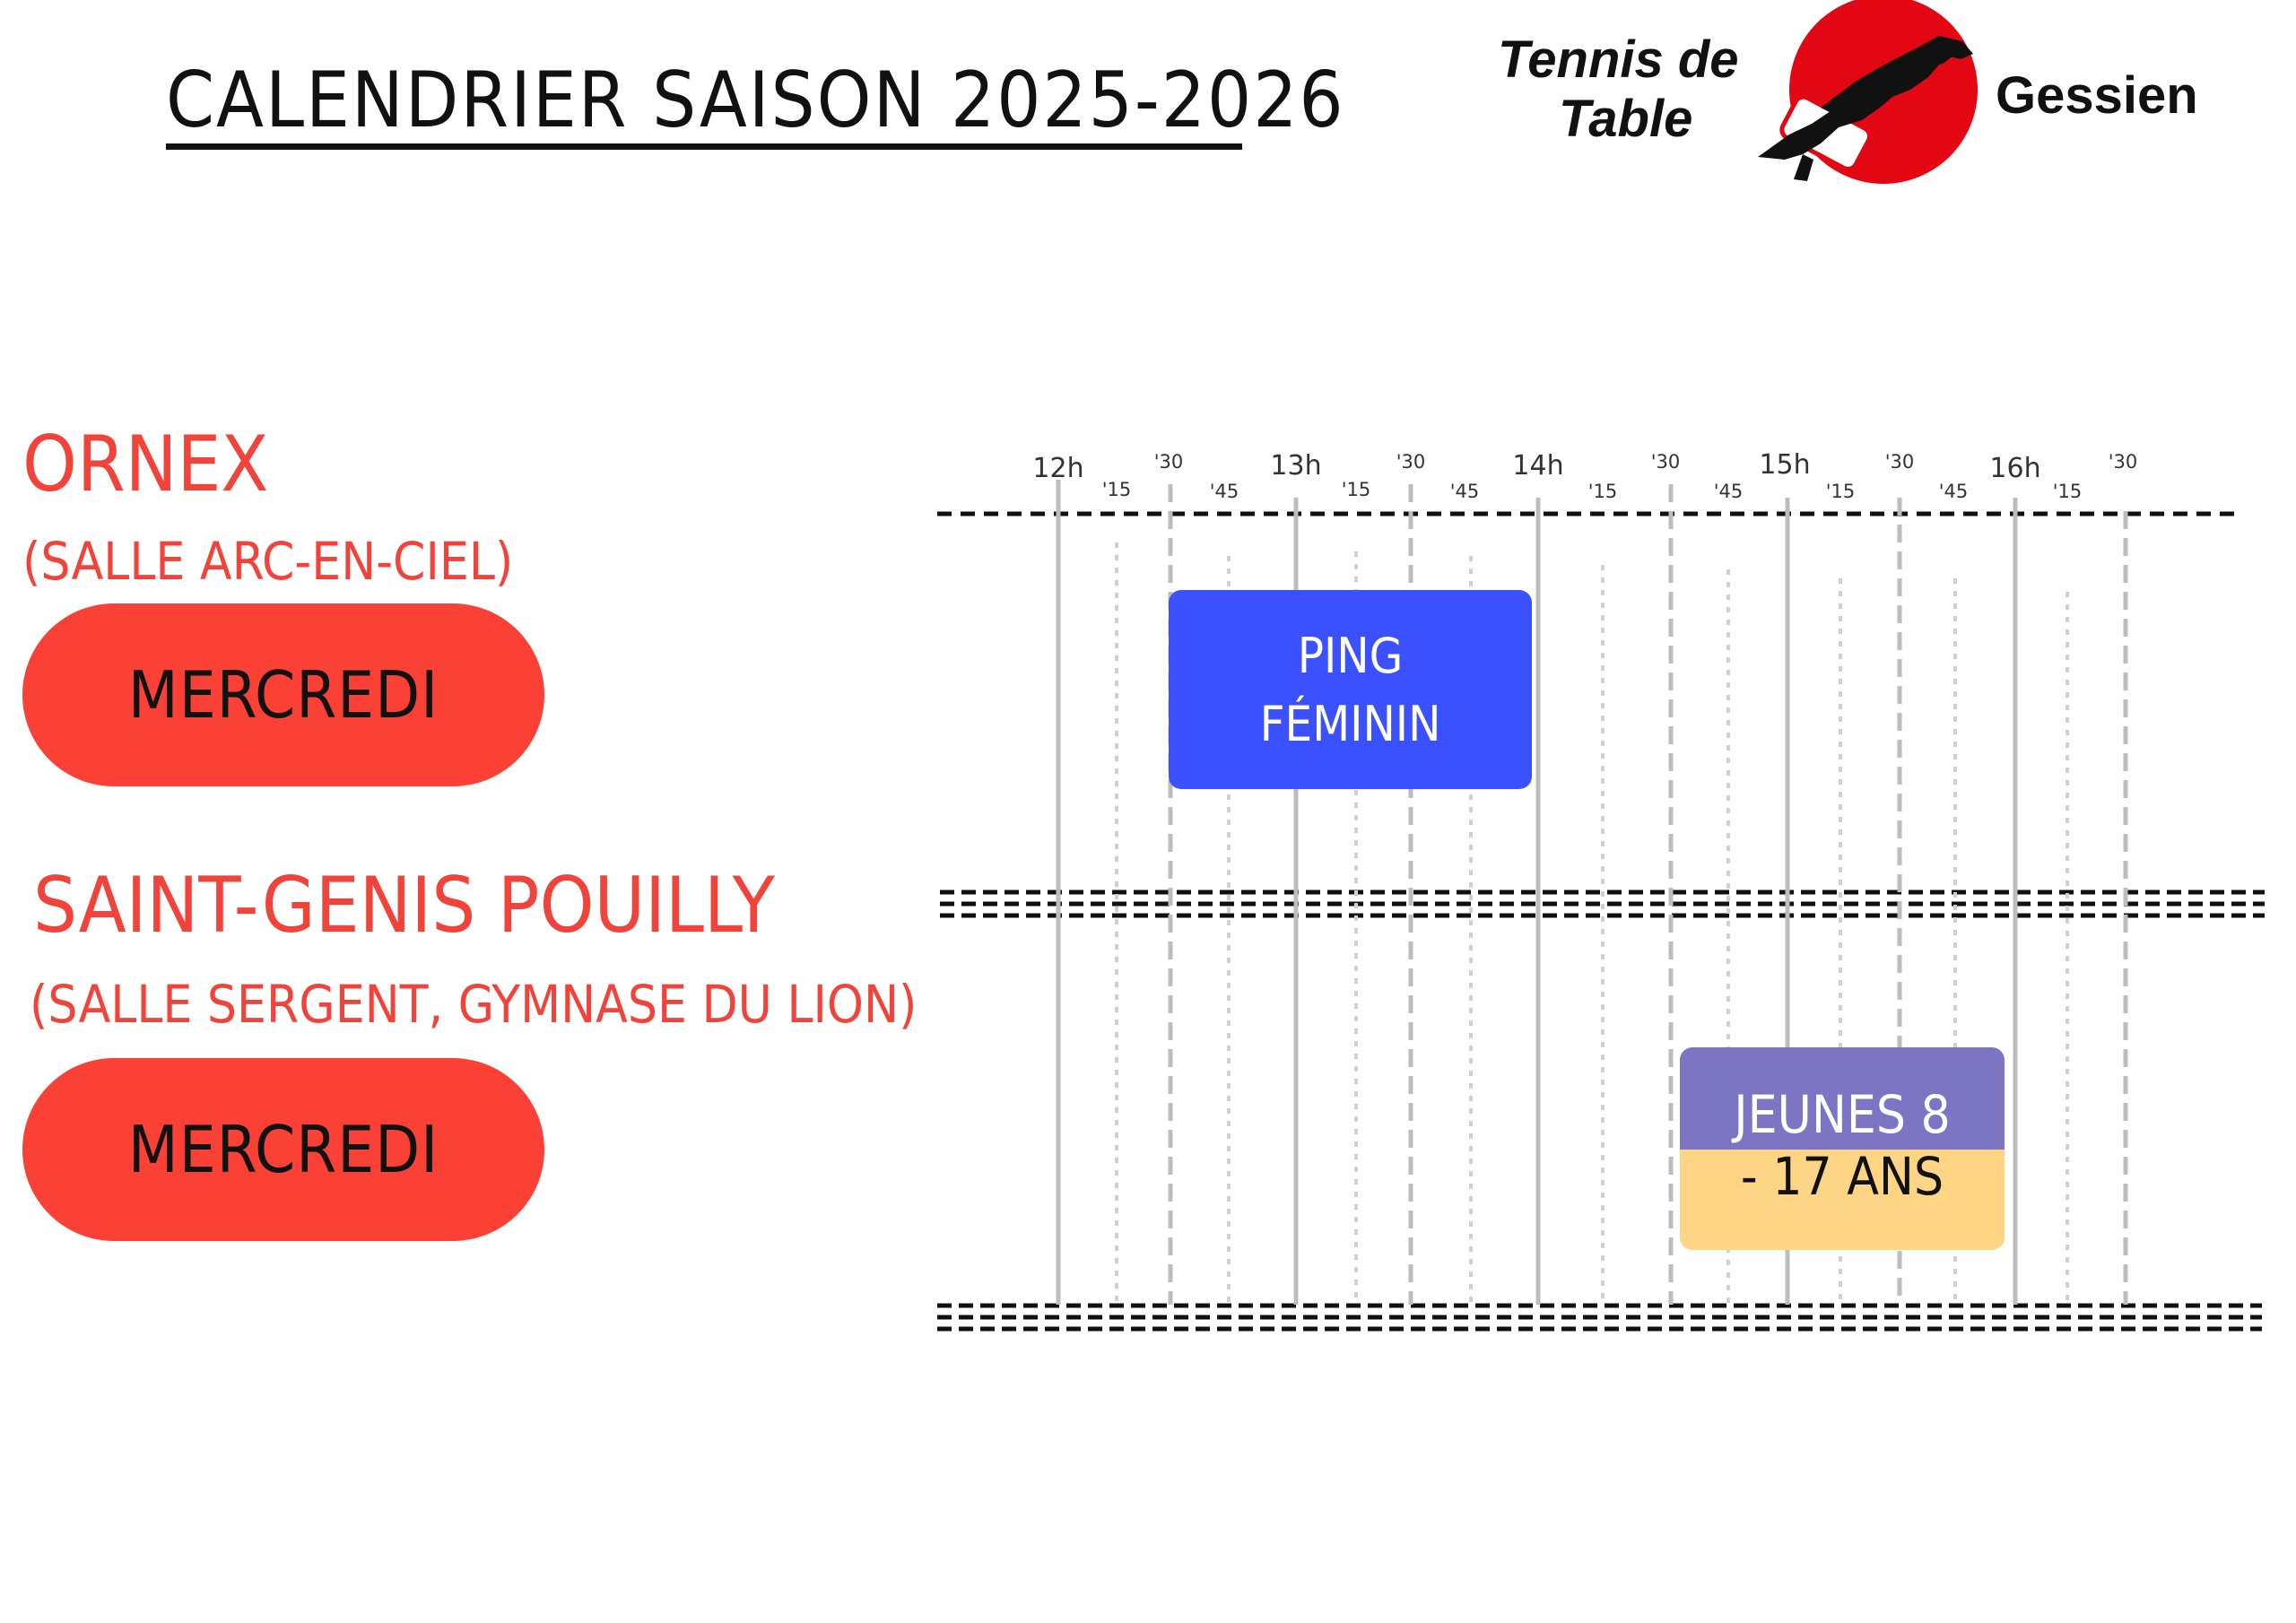  I want to click on tick-label-16h30: '30, so click(2123, 462).